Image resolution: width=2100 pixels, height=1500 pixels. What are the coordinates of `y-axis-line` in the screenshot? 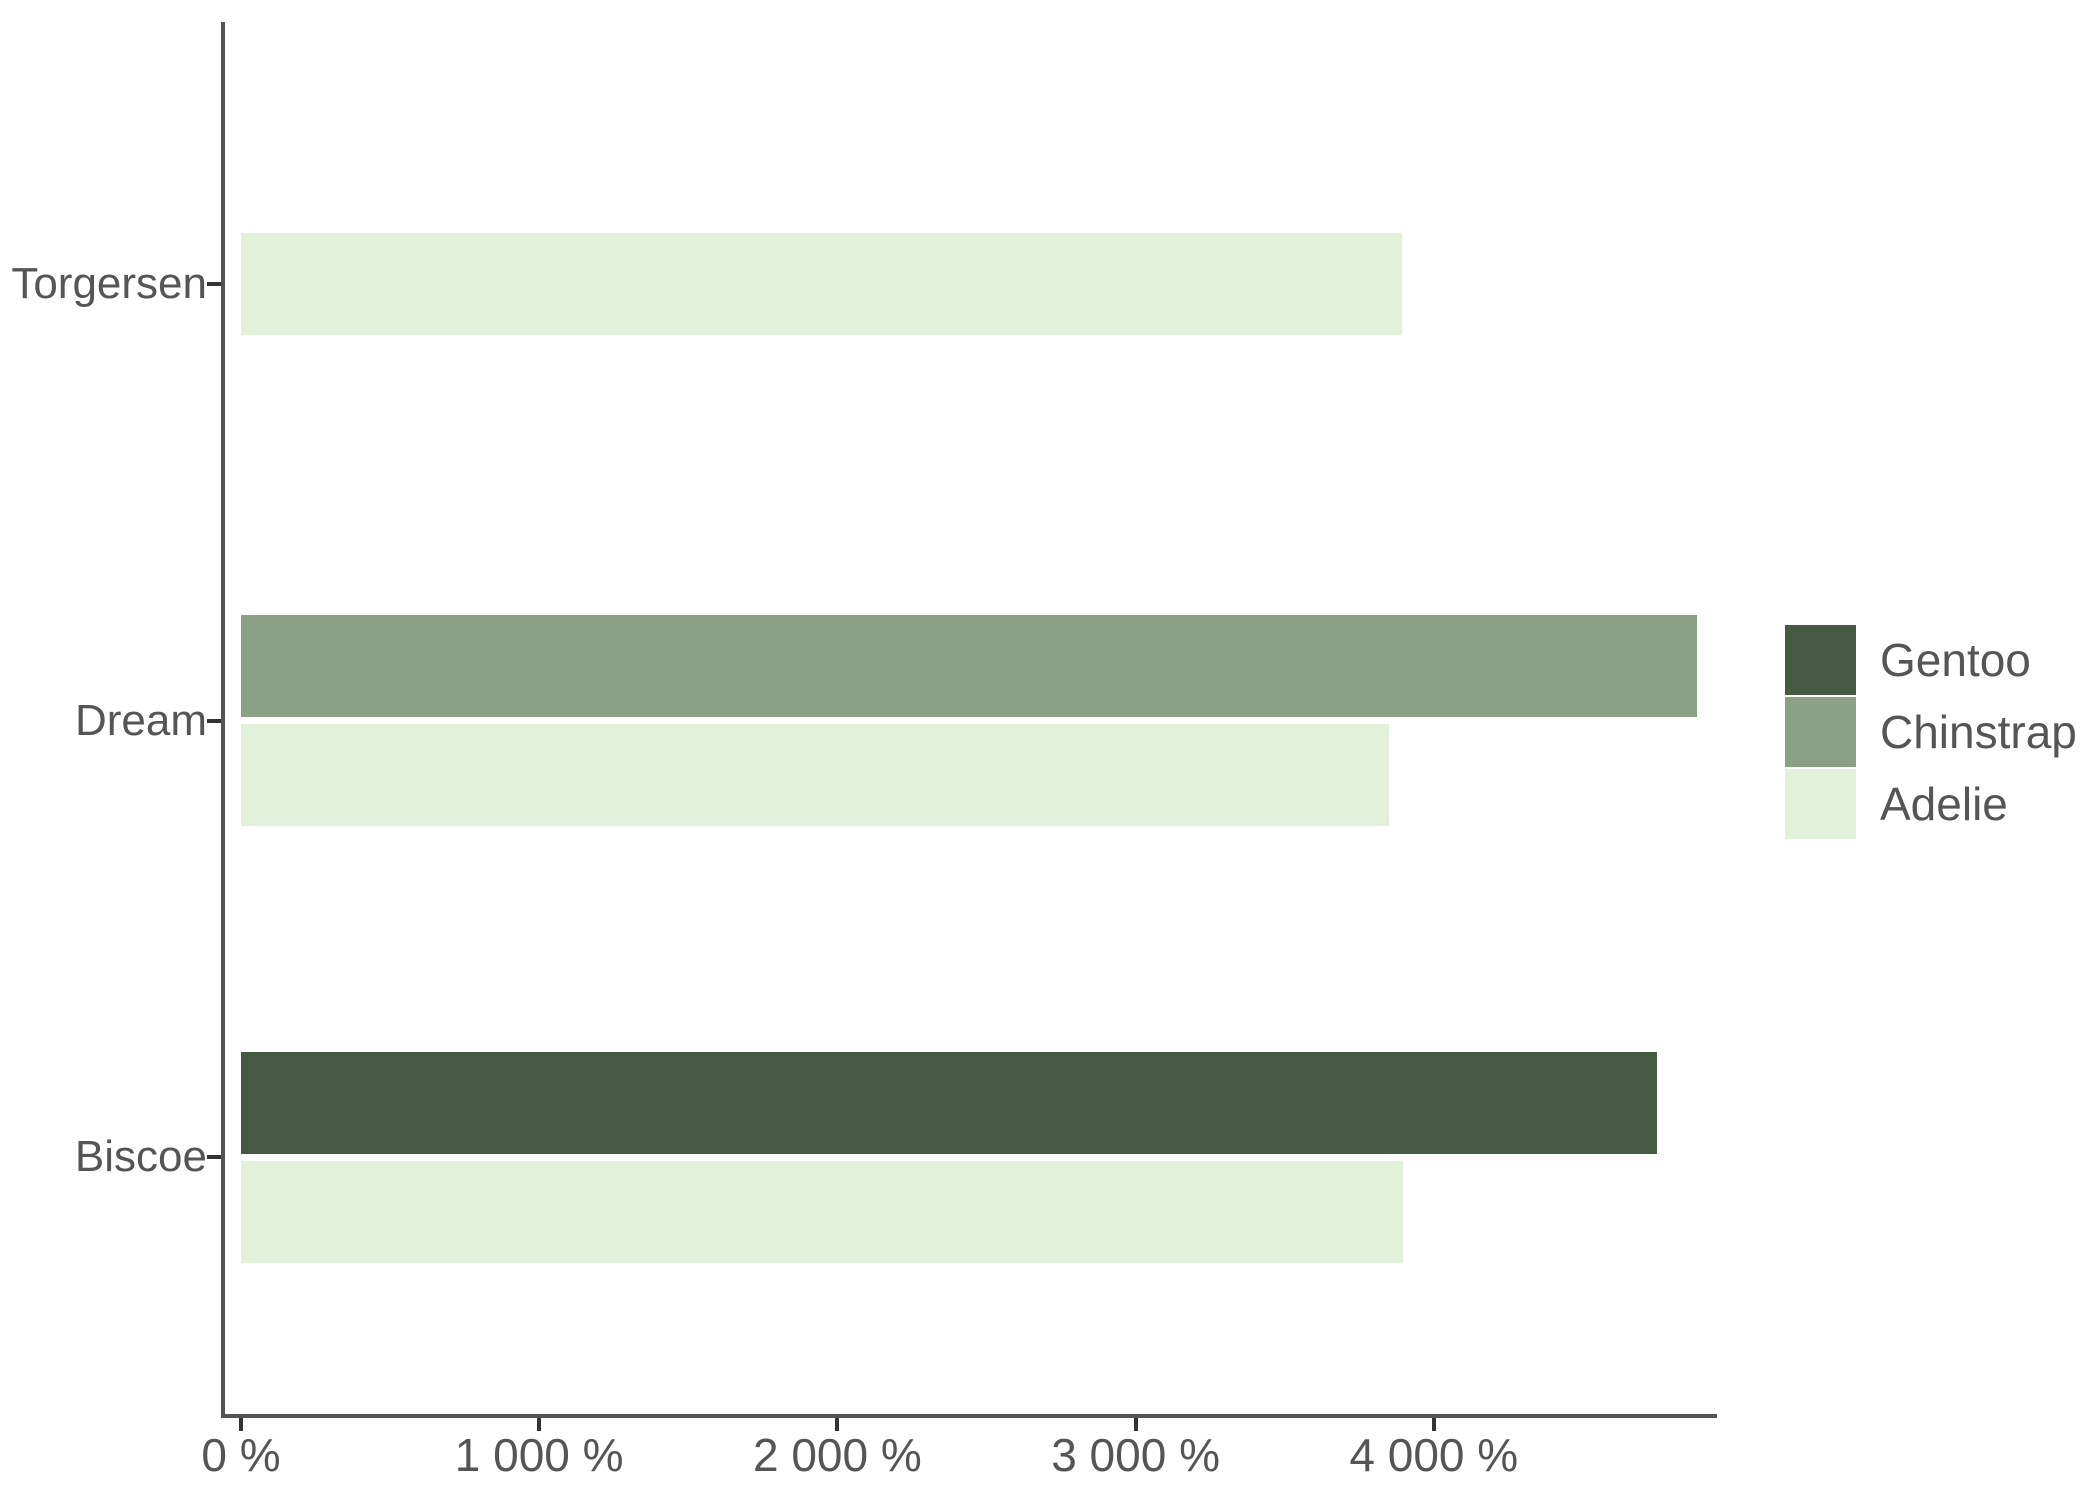 It's located at (223, 720).